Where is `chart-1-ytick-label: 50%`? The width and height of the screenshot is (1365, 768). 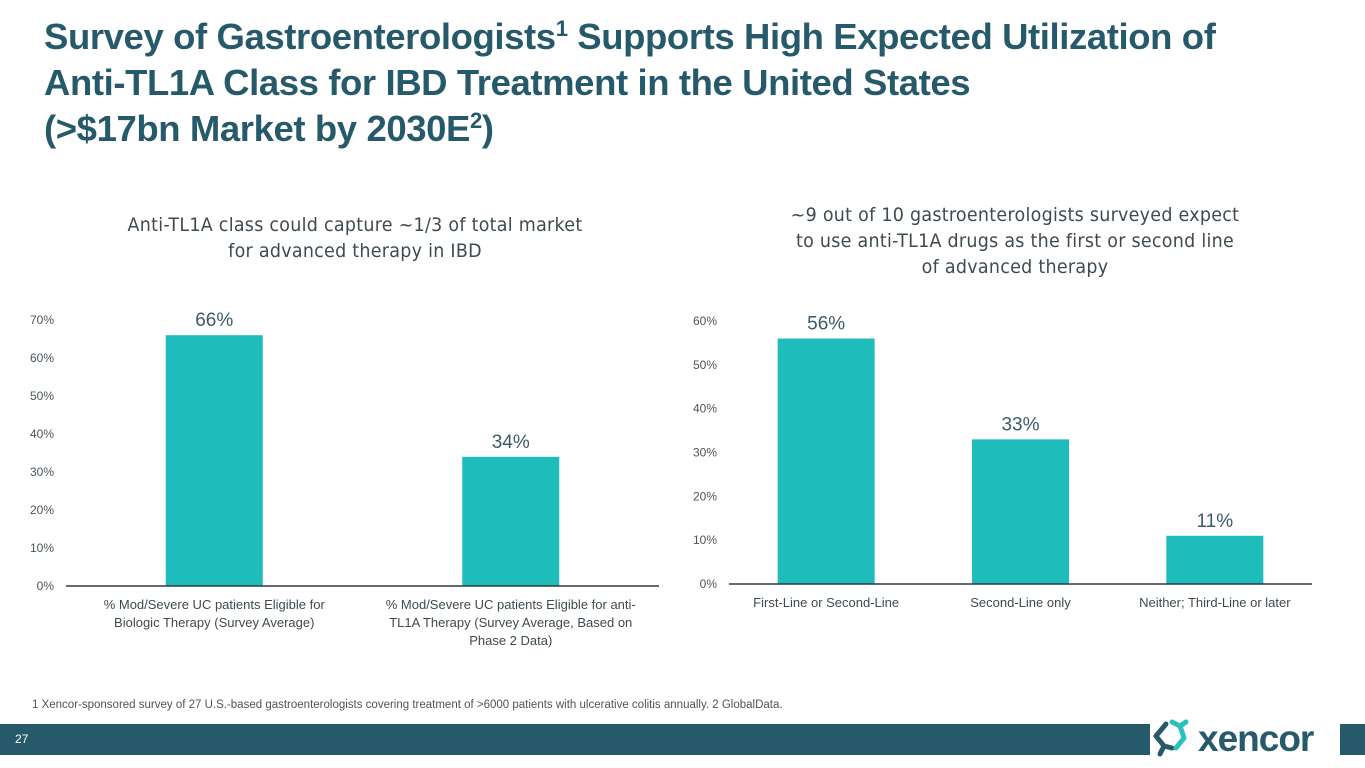
chart-1-ytick-label: 50% is located at coordinates (42, 396).